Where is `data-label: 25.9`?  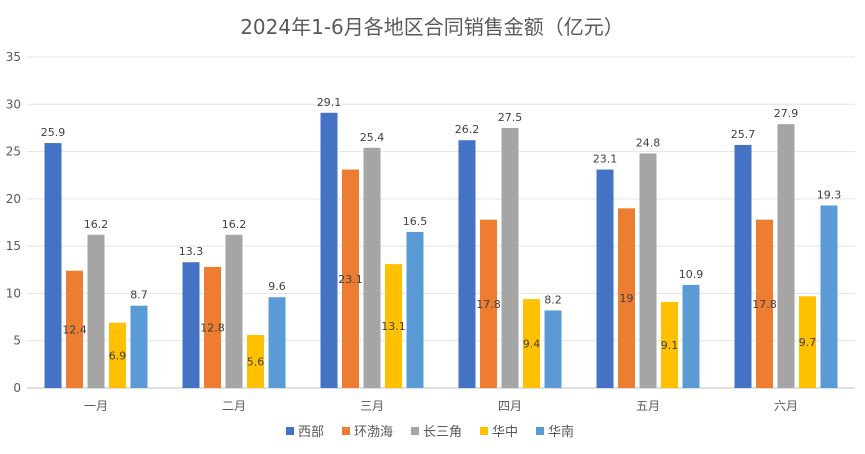
data-label: 25.9 is located at coordinates (53, 132).